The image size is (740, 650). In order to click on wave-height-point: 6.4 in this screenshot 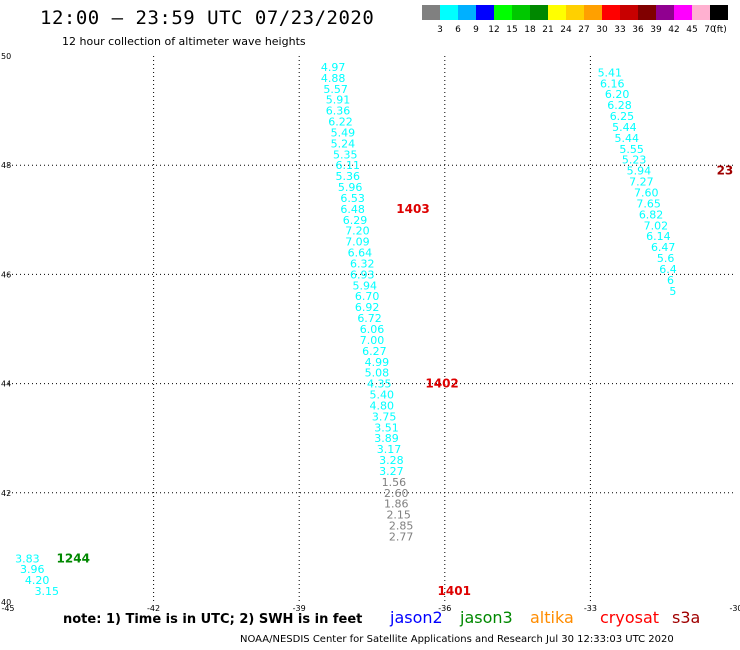, I will do `click(668, 269)`.